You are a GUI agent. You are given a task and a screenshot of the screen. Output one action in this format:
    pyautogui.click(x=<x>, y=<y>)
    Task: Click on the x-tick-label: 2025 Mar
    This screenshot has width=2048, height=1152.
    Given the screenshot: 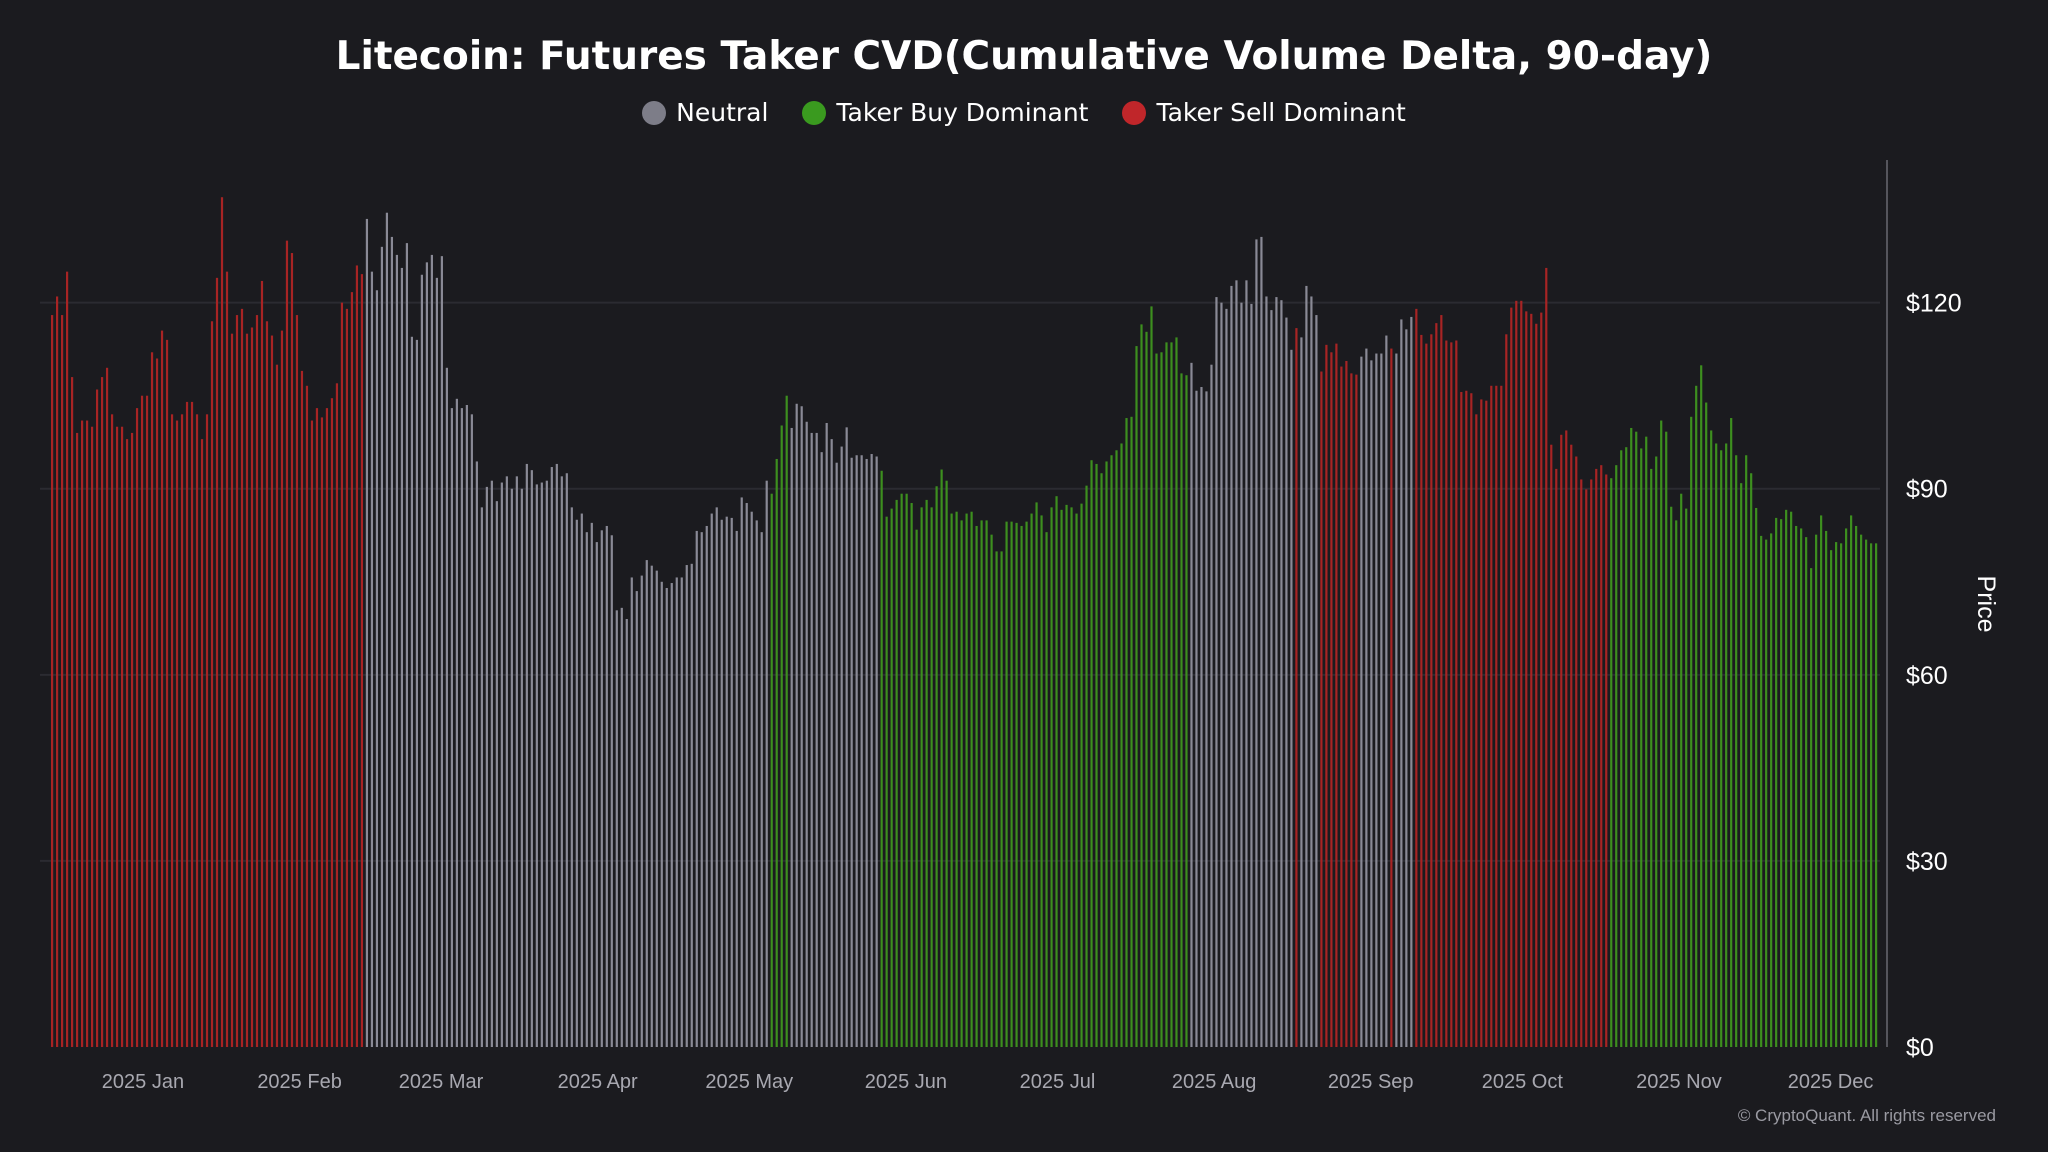 What is the action you would take?
    pyautogui.click(x=441, y=1082)
    